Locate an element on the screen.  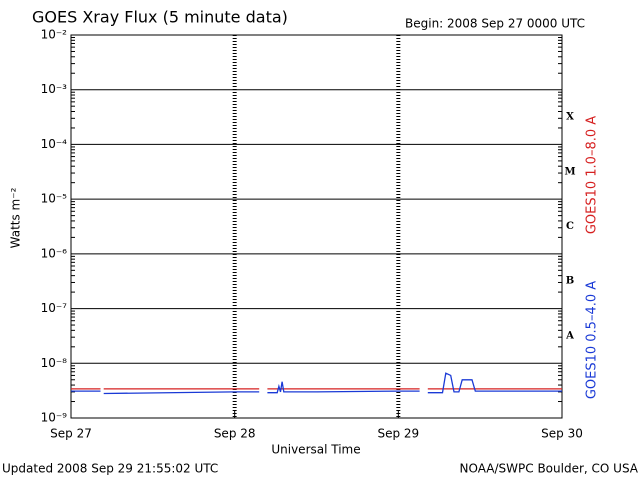
y-tick-label: 10⁻⁷ is located at coordinates (54, 308).